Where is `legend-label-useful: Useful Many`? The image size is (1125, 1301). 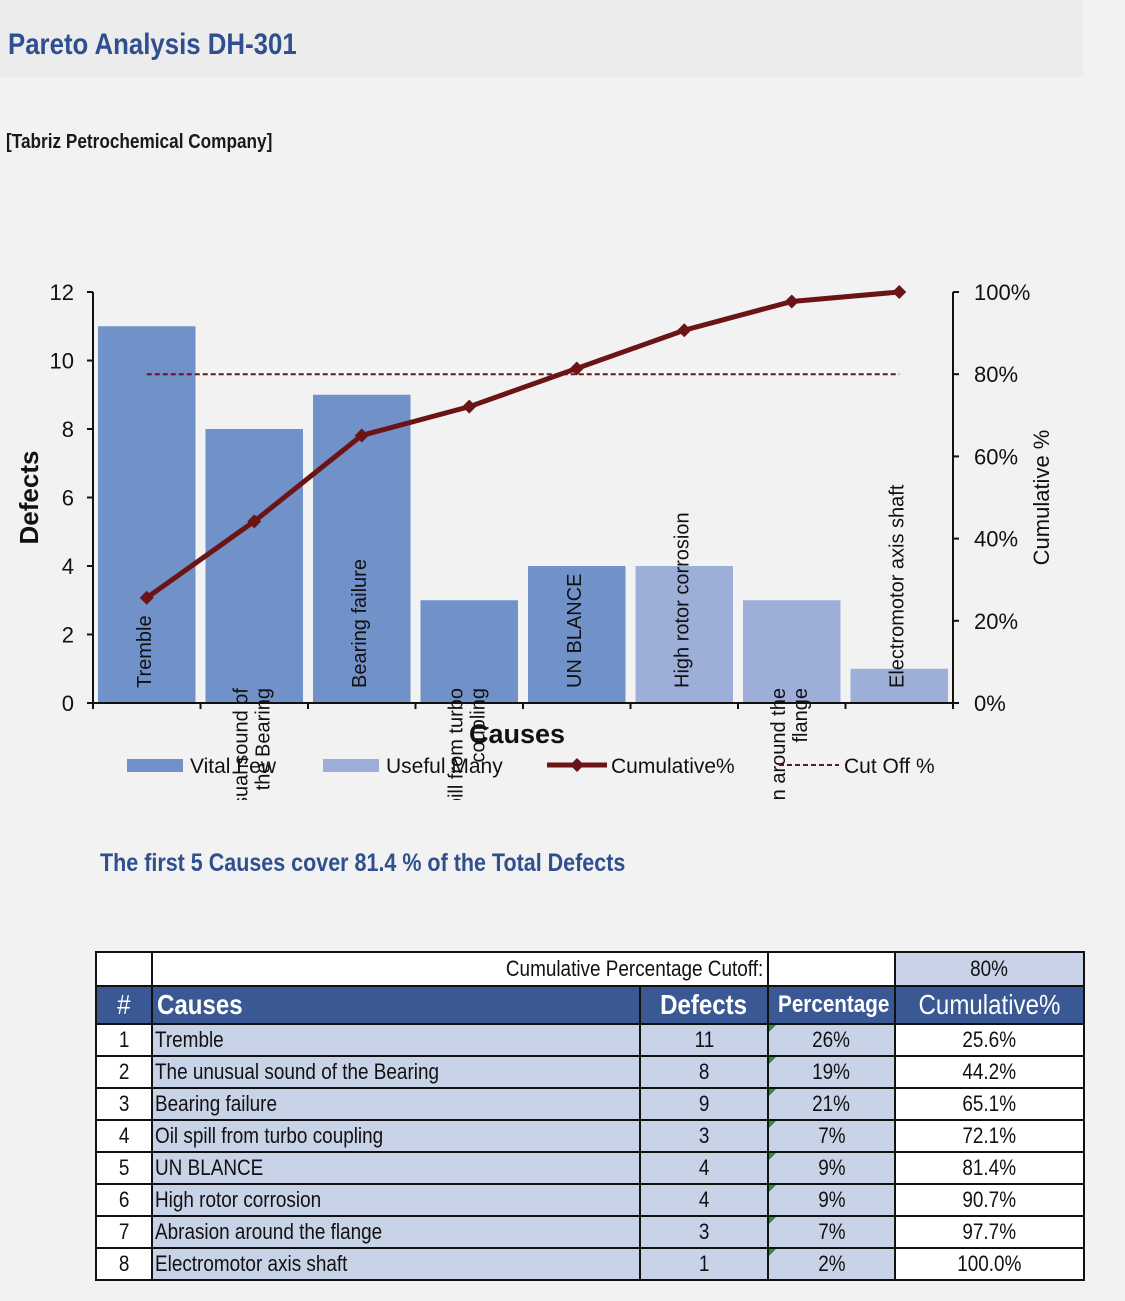
legend-label-useful: Useful Many is located at coordinates (444, 766).